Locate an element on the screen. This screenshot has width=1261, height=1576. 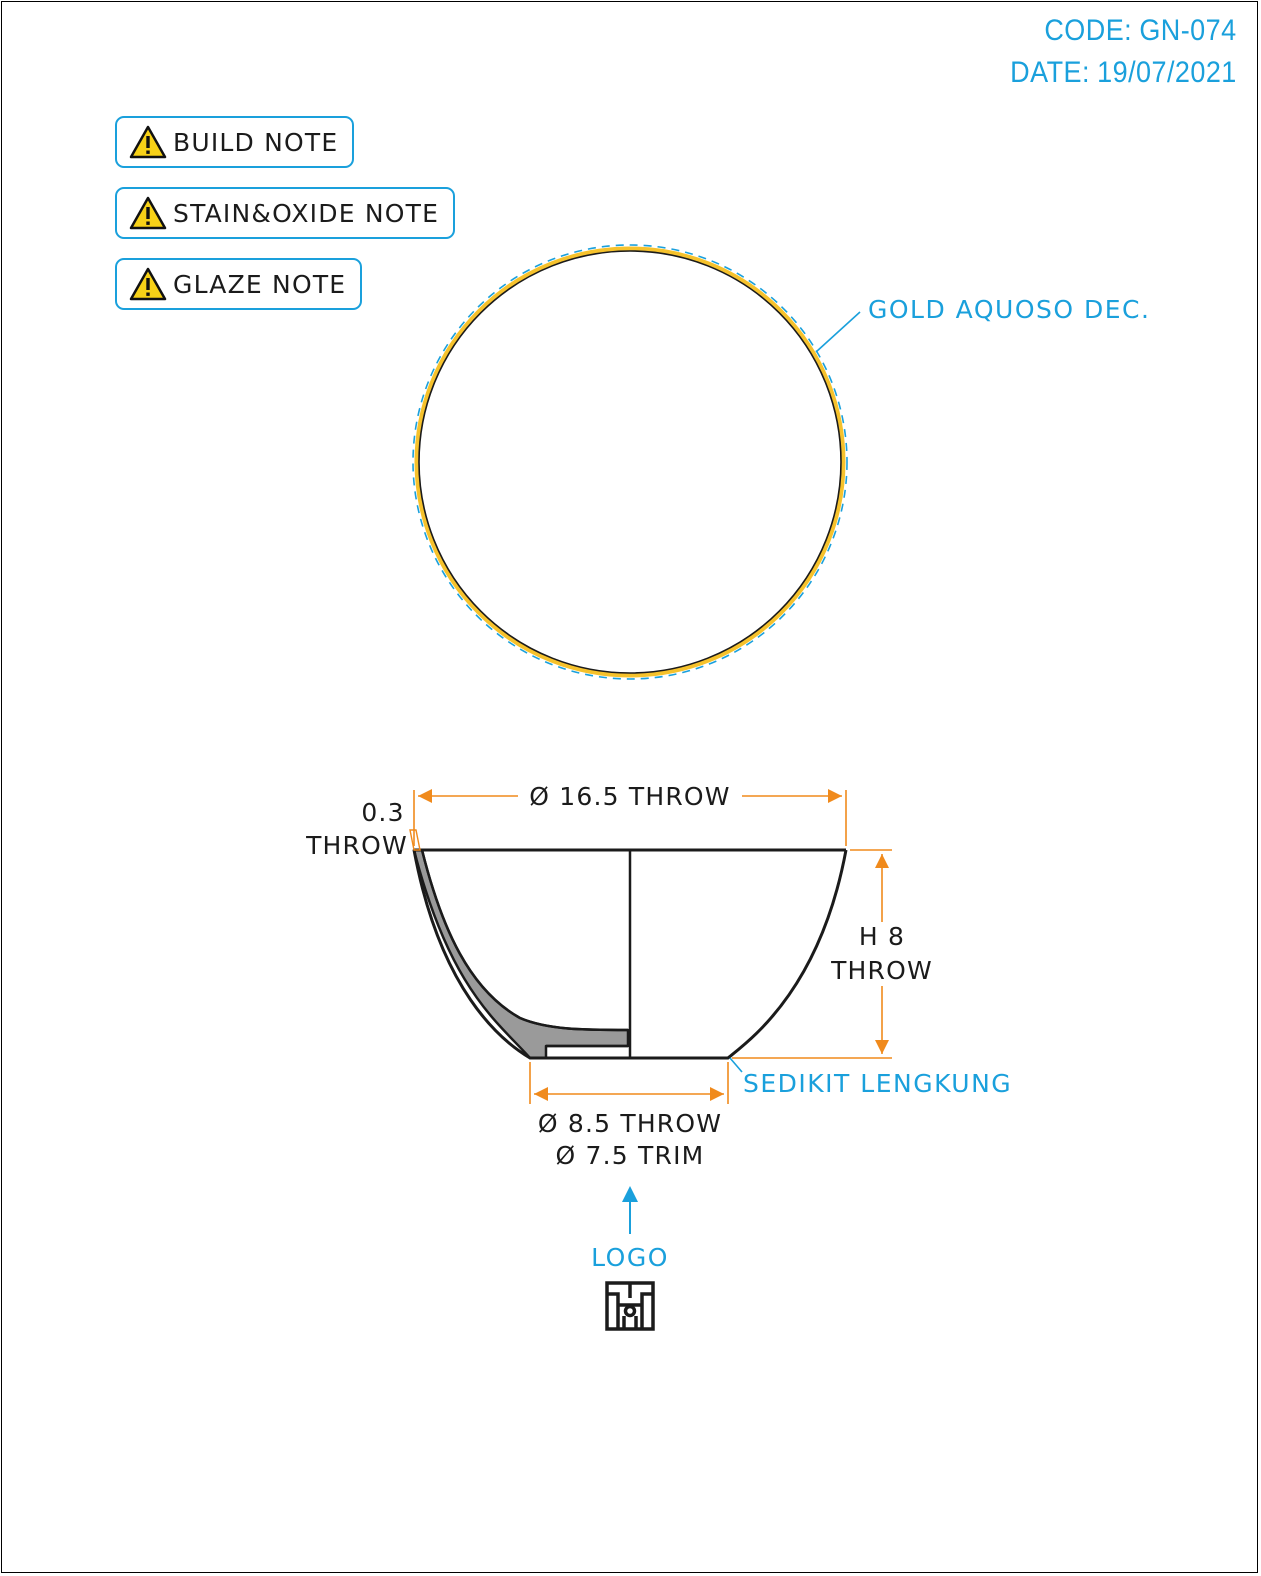
build-note-button: BUILD NOTE is located at coordinates (235, 142).